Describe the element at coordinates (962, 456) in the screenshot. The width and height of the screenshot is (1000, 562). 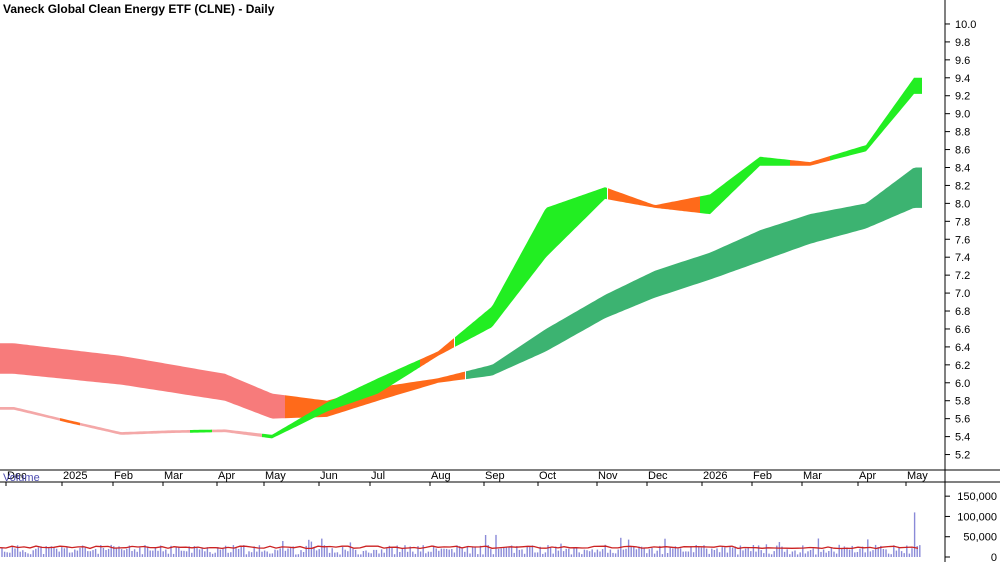
I see `price-y-tick-label: 5.2` at that location.